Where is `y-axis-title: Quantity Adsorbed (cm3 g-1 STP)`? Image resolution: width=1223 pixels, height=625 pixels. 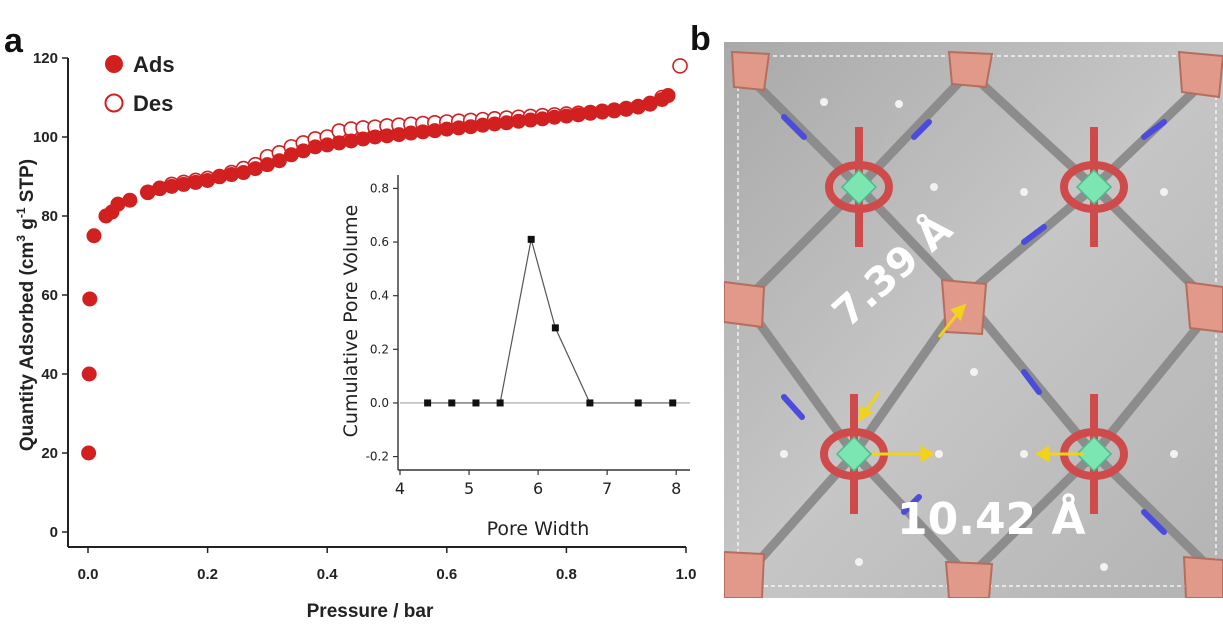 y-axis-title: Quantity Adsorbed (cm3 g-1 STP) is located at coordinates (26, 305).